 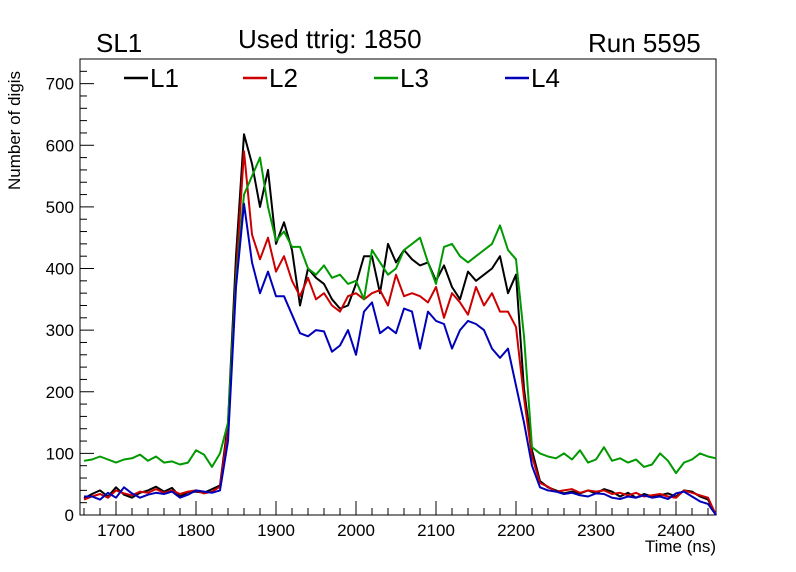 I want to click on y-tick-label: 100, so click(x=60, y=453).